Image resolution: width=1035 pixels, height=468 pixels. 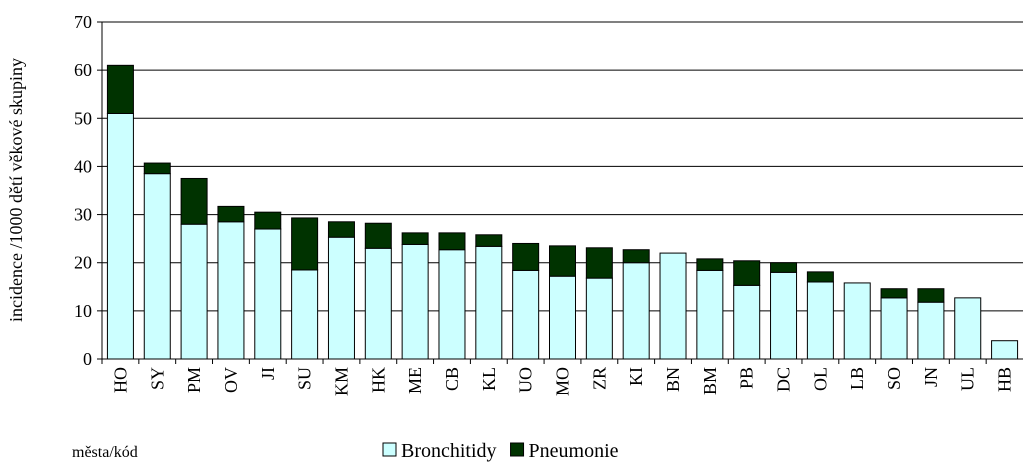 I want to click on x-tick-label: HO, so click(x=120, y=380).